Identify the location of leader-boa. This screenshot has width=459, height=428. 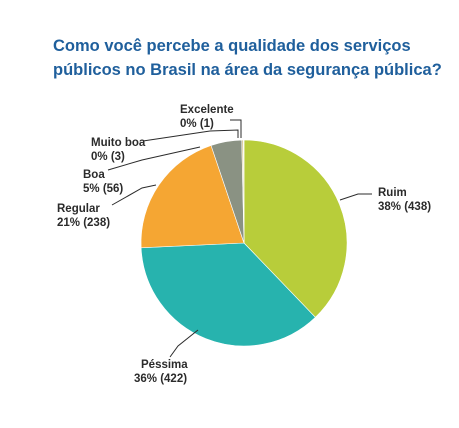
(154, 158).